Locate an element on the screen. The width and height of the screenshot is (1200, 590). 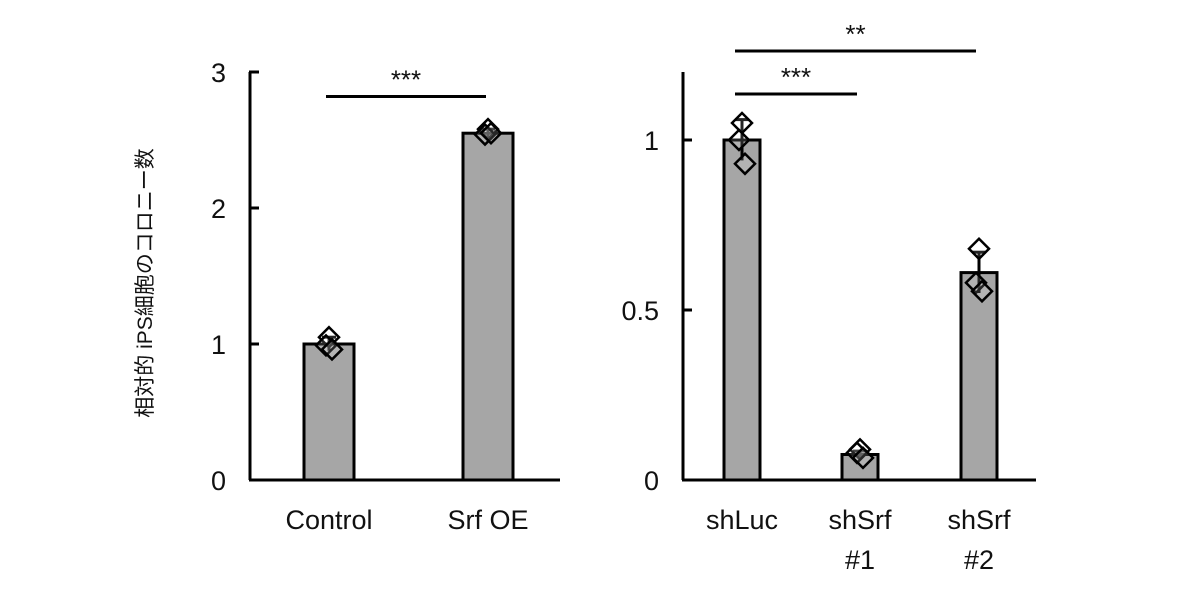
category-label: #2 is located at coordinates (979, 560).